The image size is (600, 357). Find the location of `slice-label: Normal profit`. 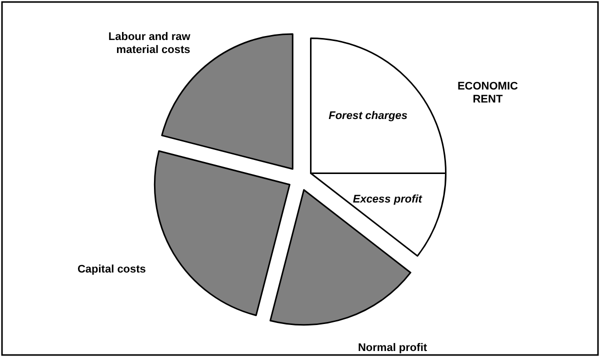

slice-label: Normal profit is located at coordinates (393, 348).